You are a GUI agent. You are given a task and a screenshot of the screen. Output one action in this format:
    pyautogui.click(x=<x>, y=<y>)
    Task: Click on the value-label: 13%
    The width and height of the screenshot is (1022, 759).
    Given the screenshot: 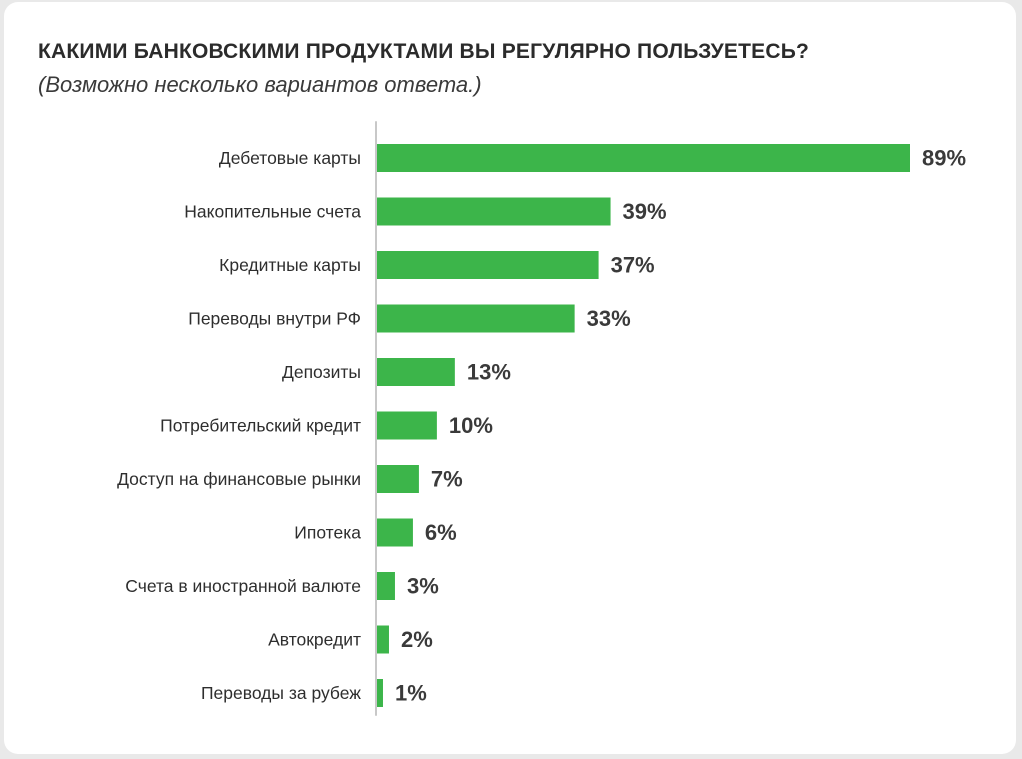 What is the action you would take?
    pyautogui.click(x=489, y=372)
    